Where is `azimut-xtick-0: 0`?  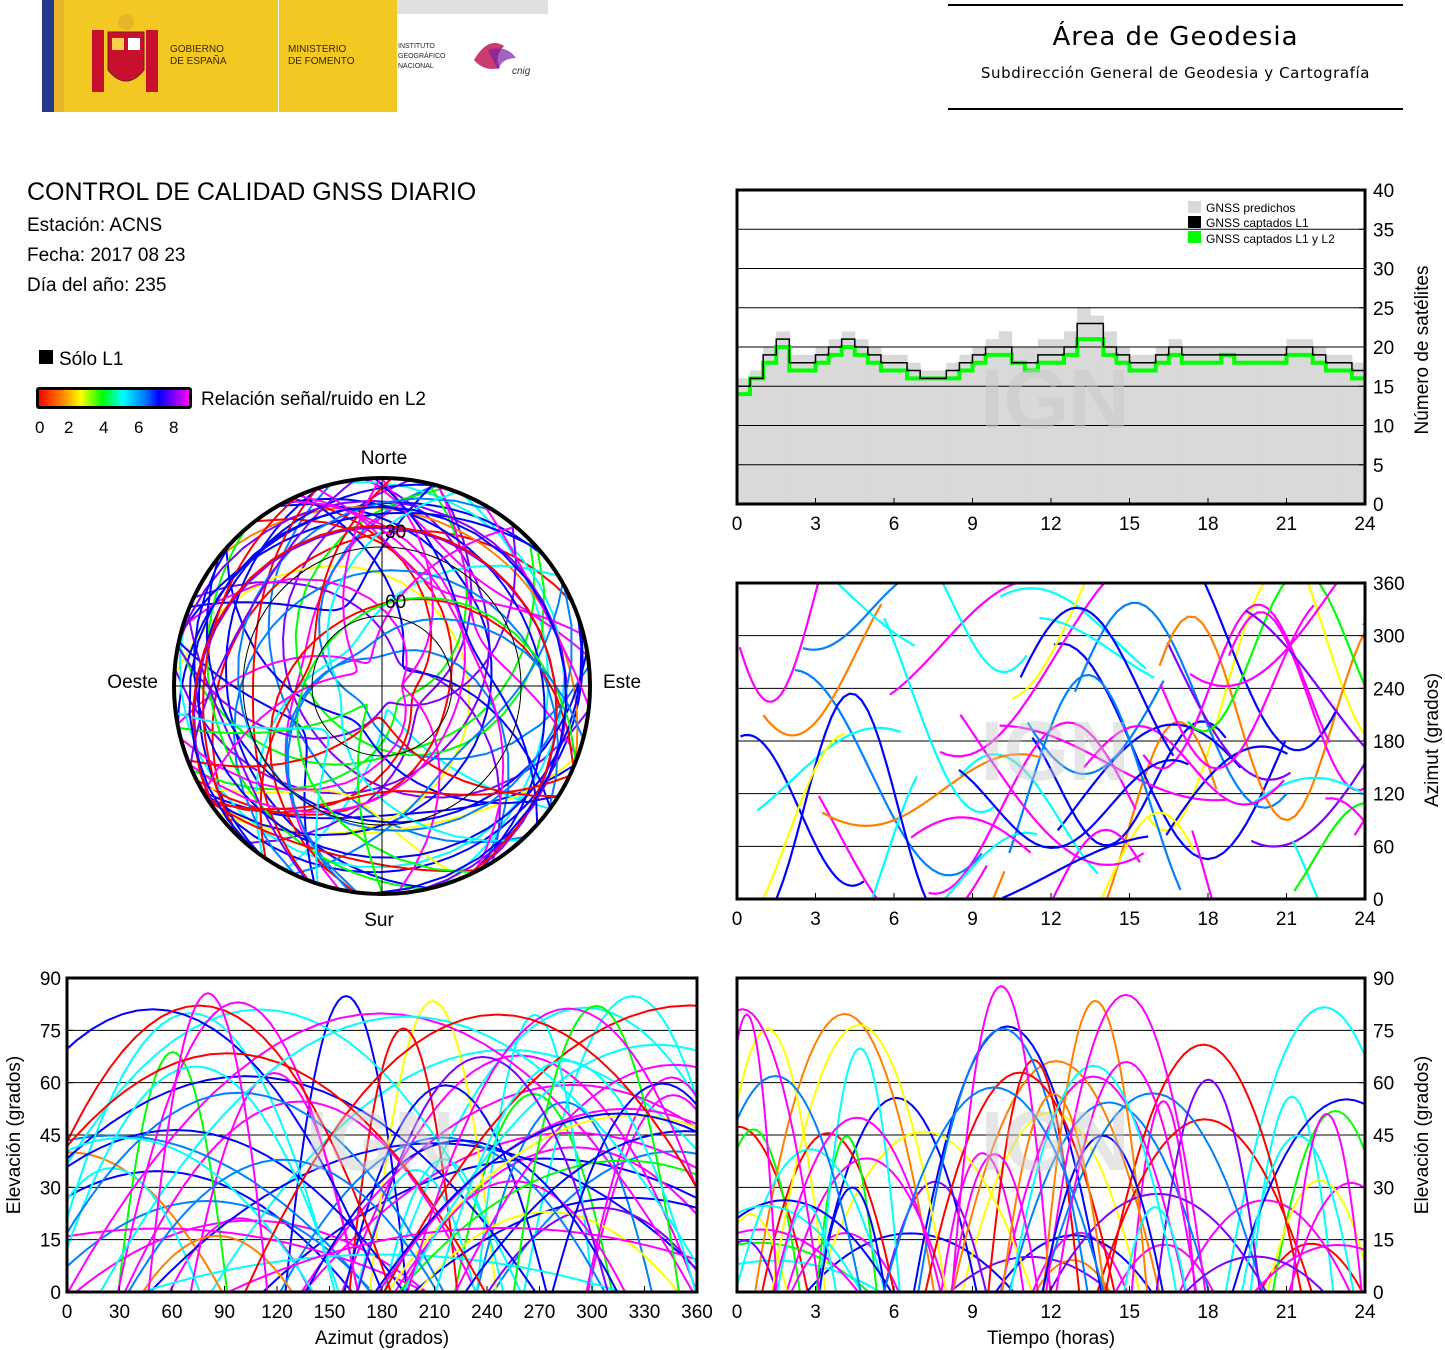
azimut-xtick-0: 0 is located at coordinates (737, 919).